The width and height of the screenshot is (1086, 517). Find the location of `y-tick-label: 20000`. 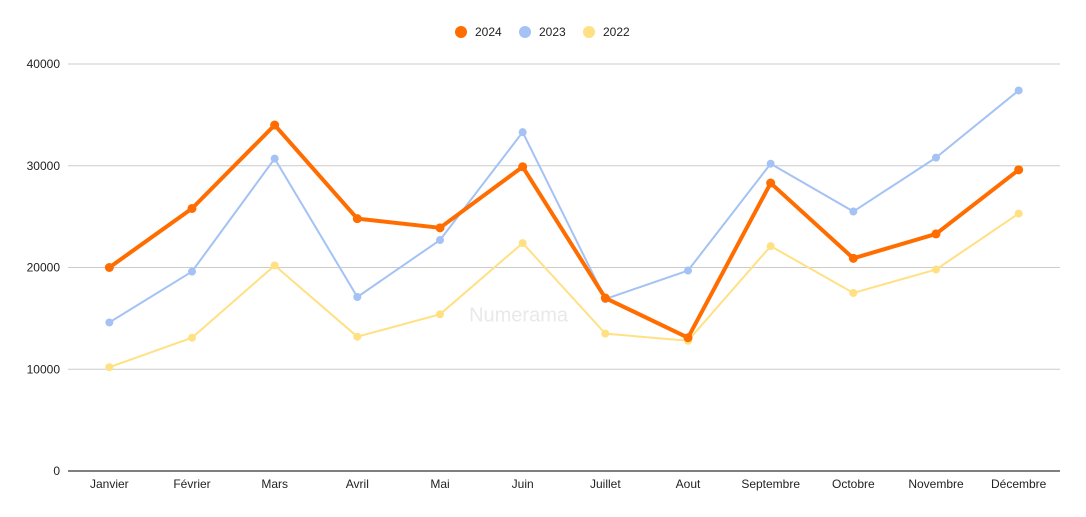

y-tick-label: 20000 is located at coordinates (44, 268).